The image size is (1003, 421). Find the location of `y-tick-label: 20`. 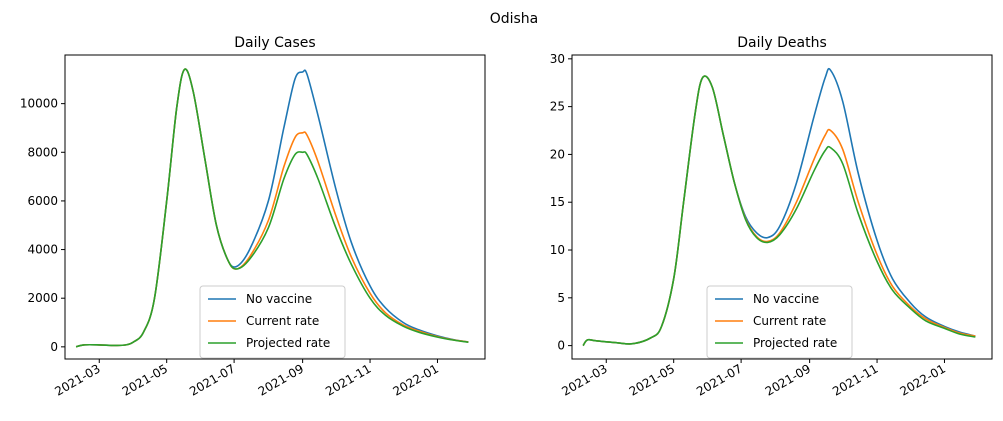

y-tick-label: 20 is located at coordinates (557, 154).